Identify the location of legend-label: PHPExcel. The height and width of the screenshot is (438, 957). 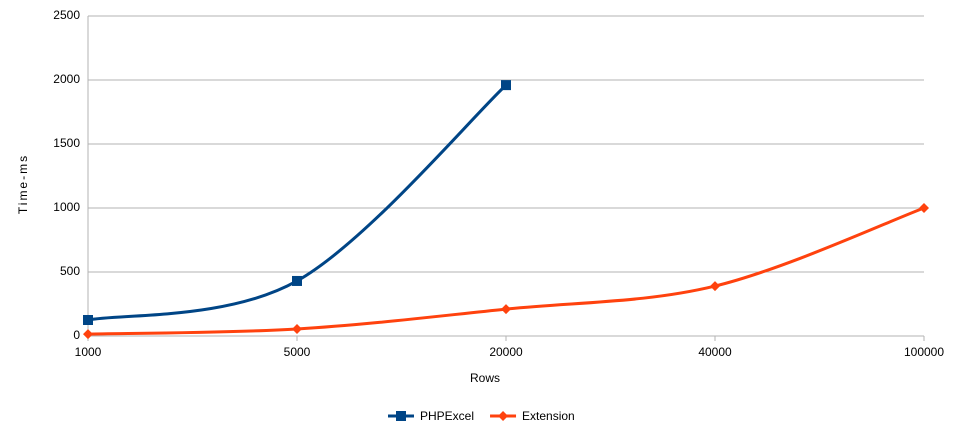
(447, 416).